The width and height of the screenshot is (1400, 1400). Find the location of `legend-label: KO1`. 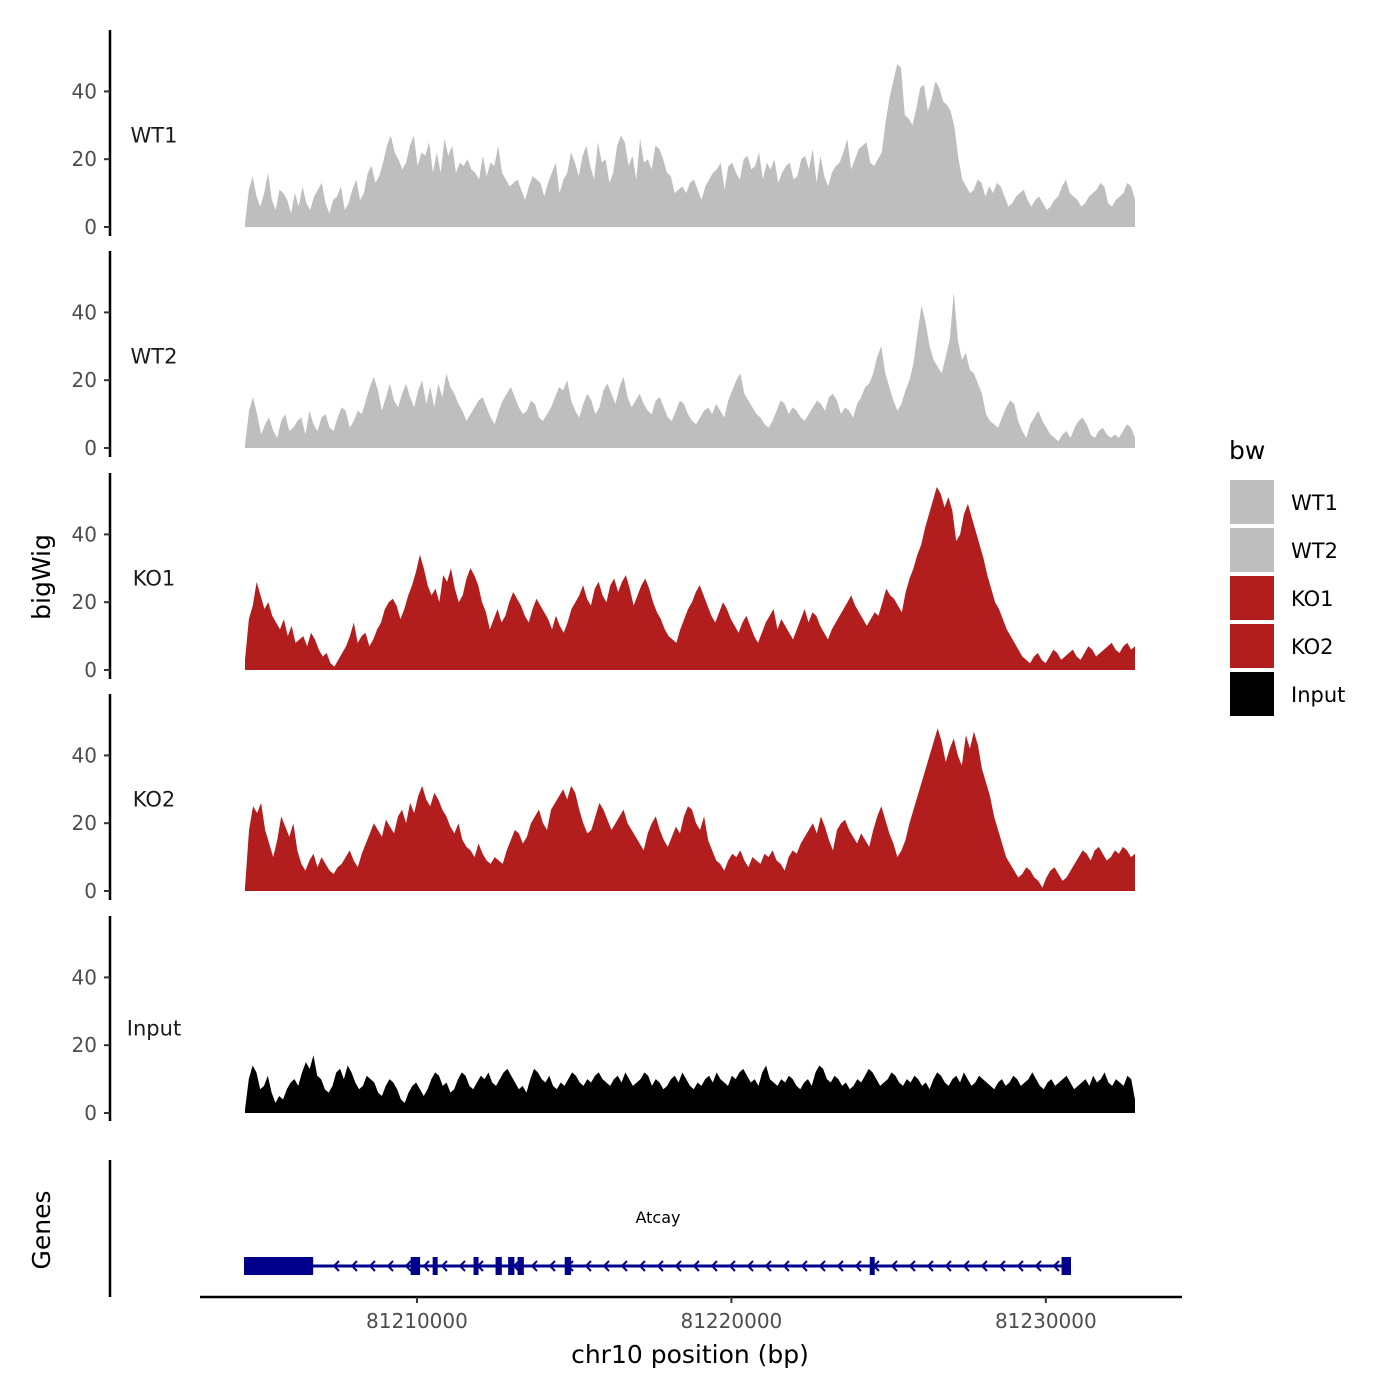

legend-label: KO1 is located at coordinates (1312, 599).